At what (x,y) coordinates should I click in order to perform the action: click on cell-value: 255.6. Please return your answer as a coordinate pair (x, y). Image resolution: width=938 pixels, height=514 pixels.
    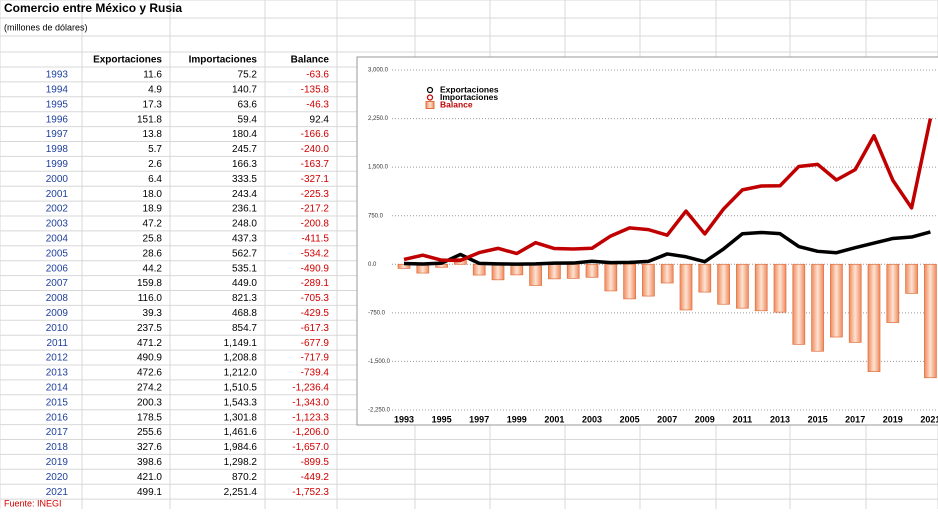
    Looking at the image, I should click on (149, 432).